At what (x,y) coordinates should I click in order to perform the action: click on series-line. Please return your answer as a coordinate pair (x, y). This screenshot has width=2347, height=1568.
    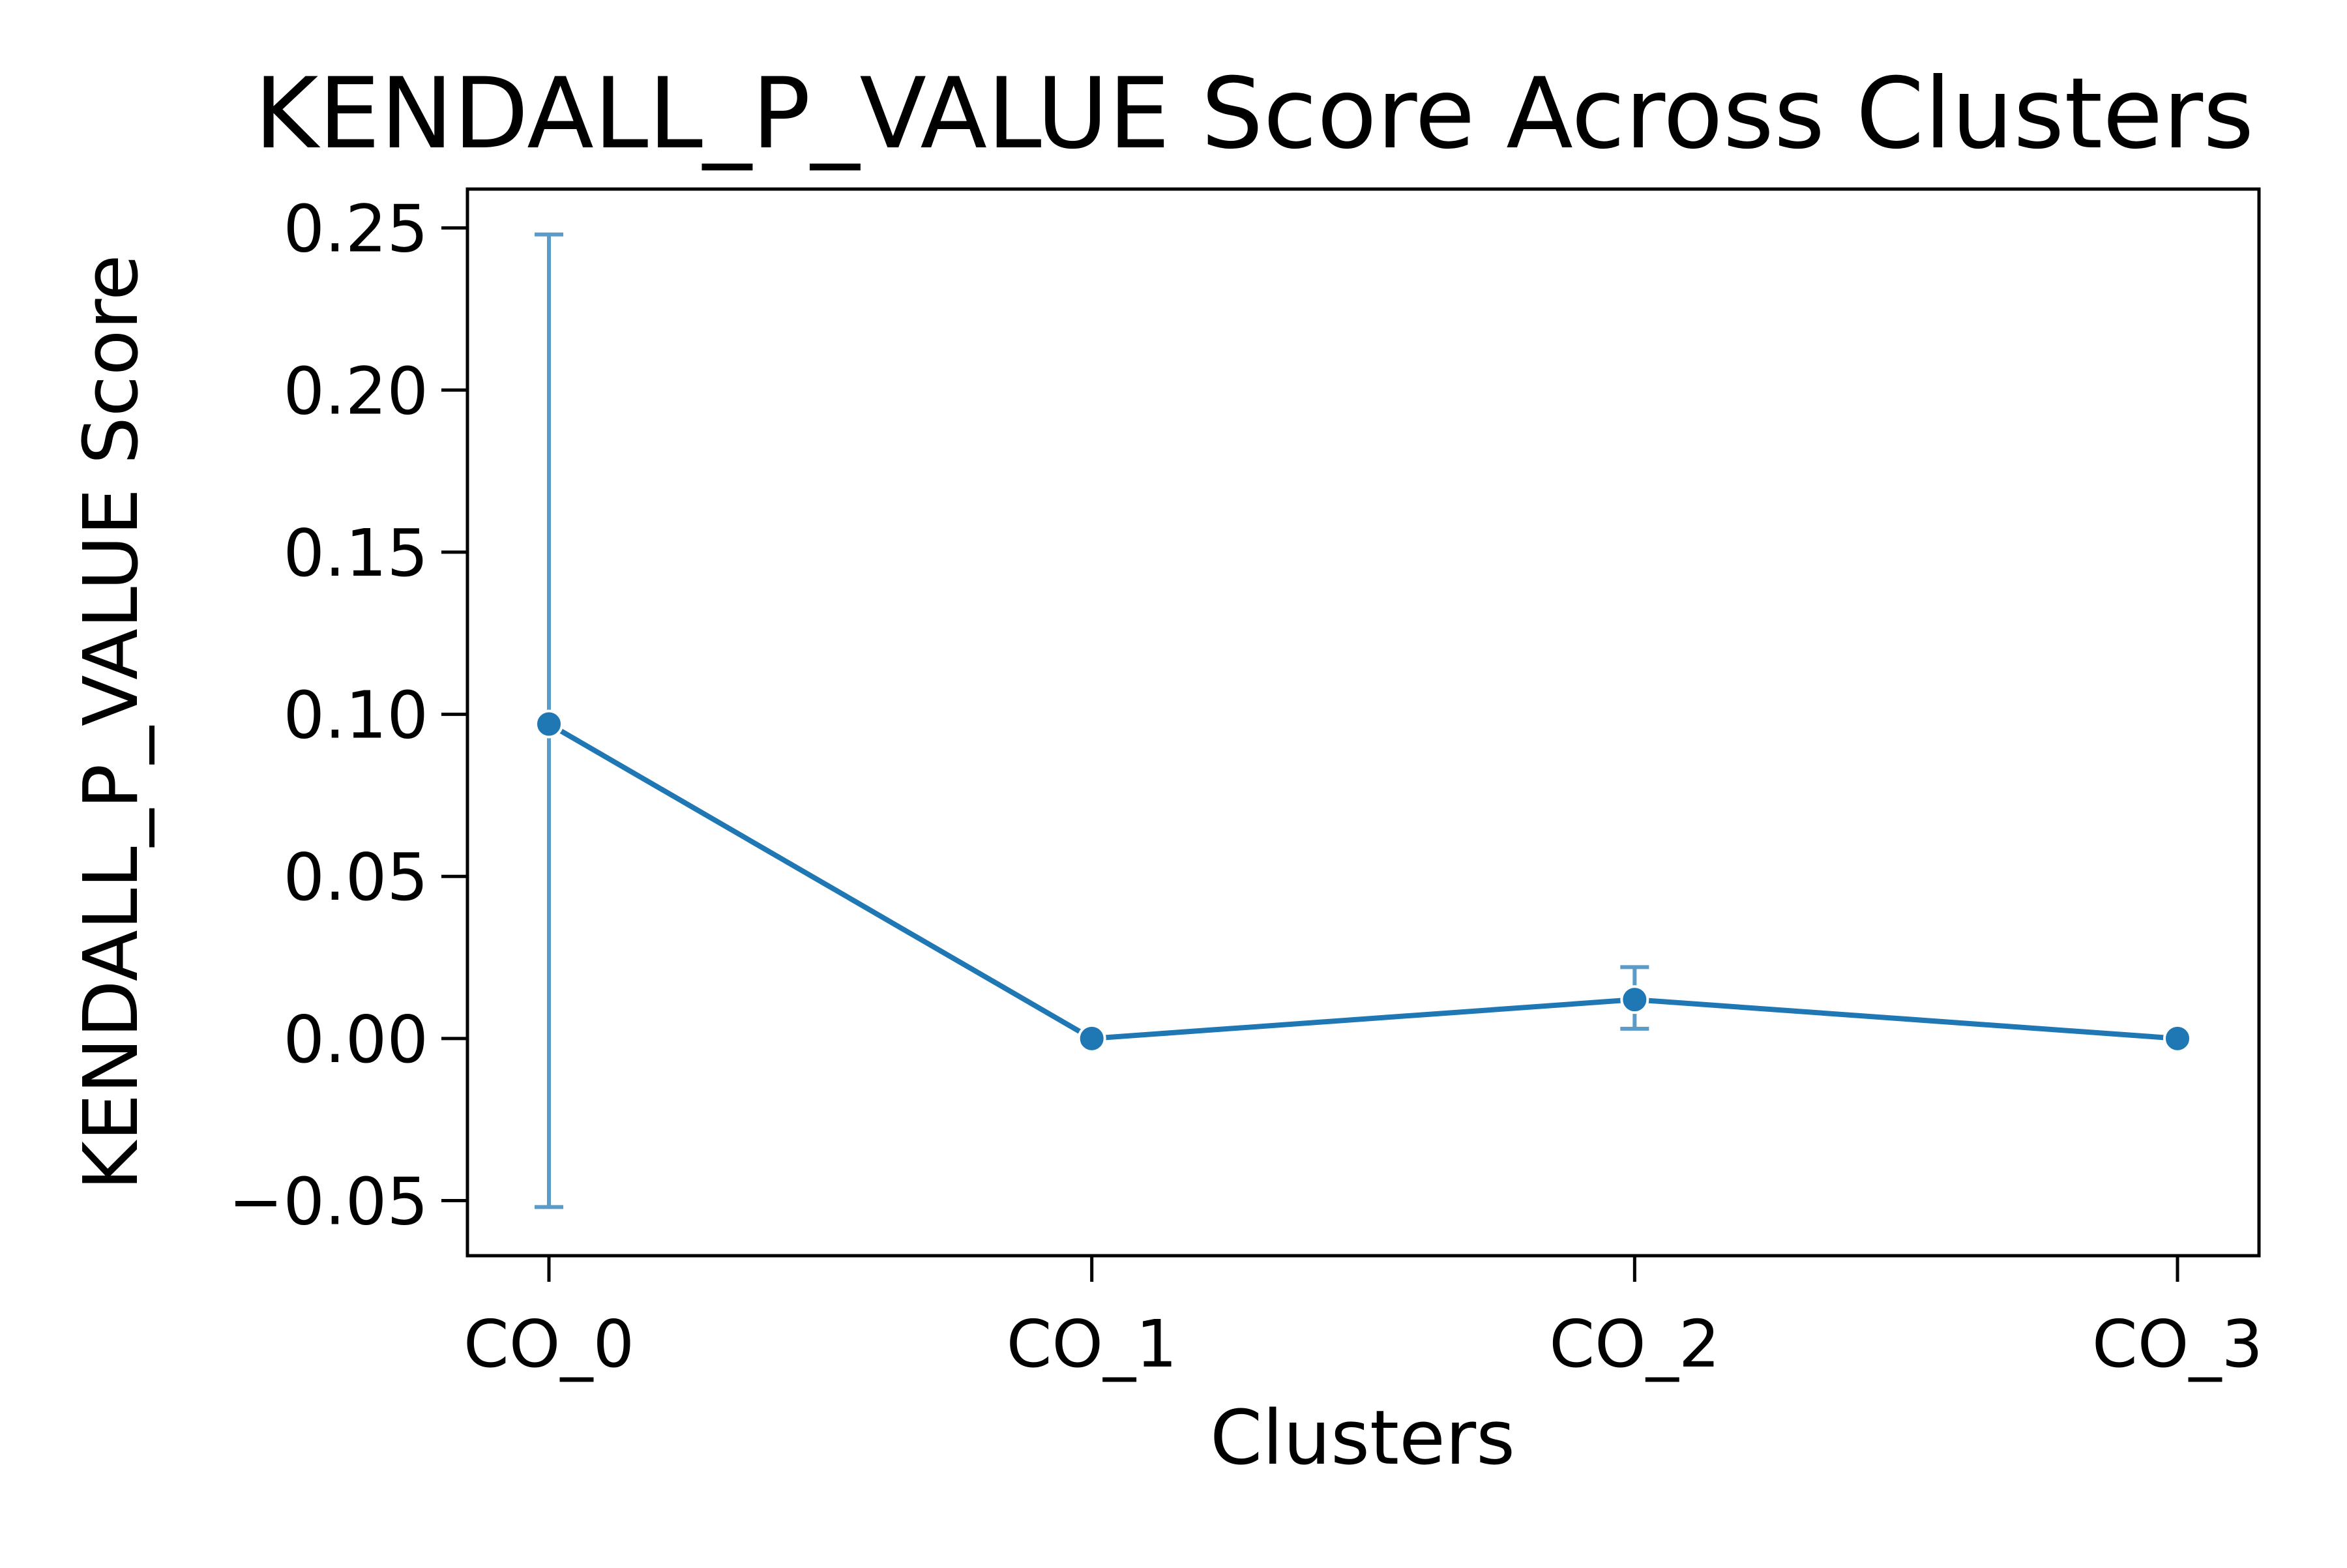
    Looking at the image, I should click on (1362, 881).